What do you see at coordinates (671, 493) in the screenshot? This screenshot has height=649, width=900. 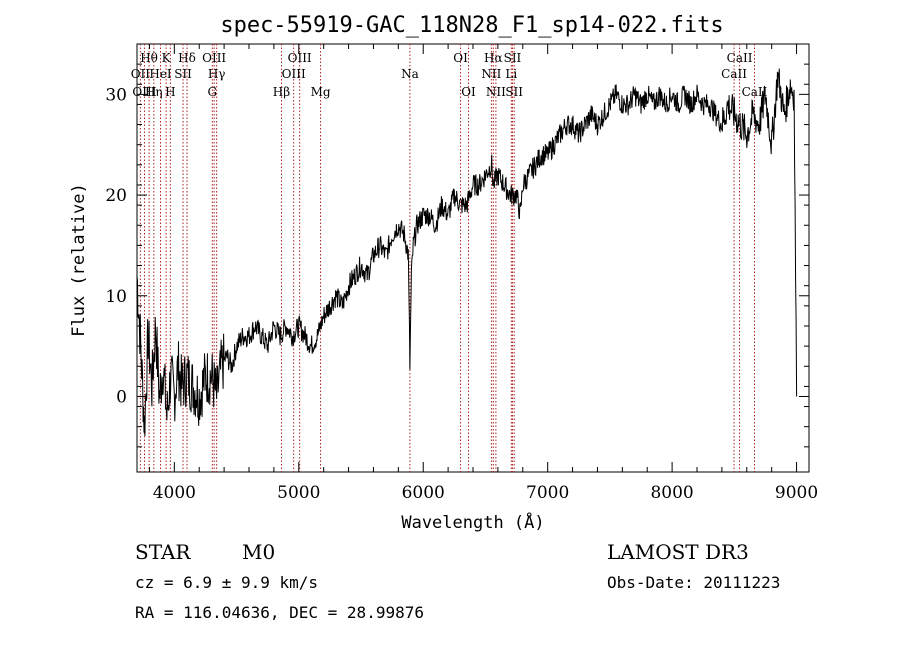 I see `x-tick-label: 8000` at bounding box center [671, 493].